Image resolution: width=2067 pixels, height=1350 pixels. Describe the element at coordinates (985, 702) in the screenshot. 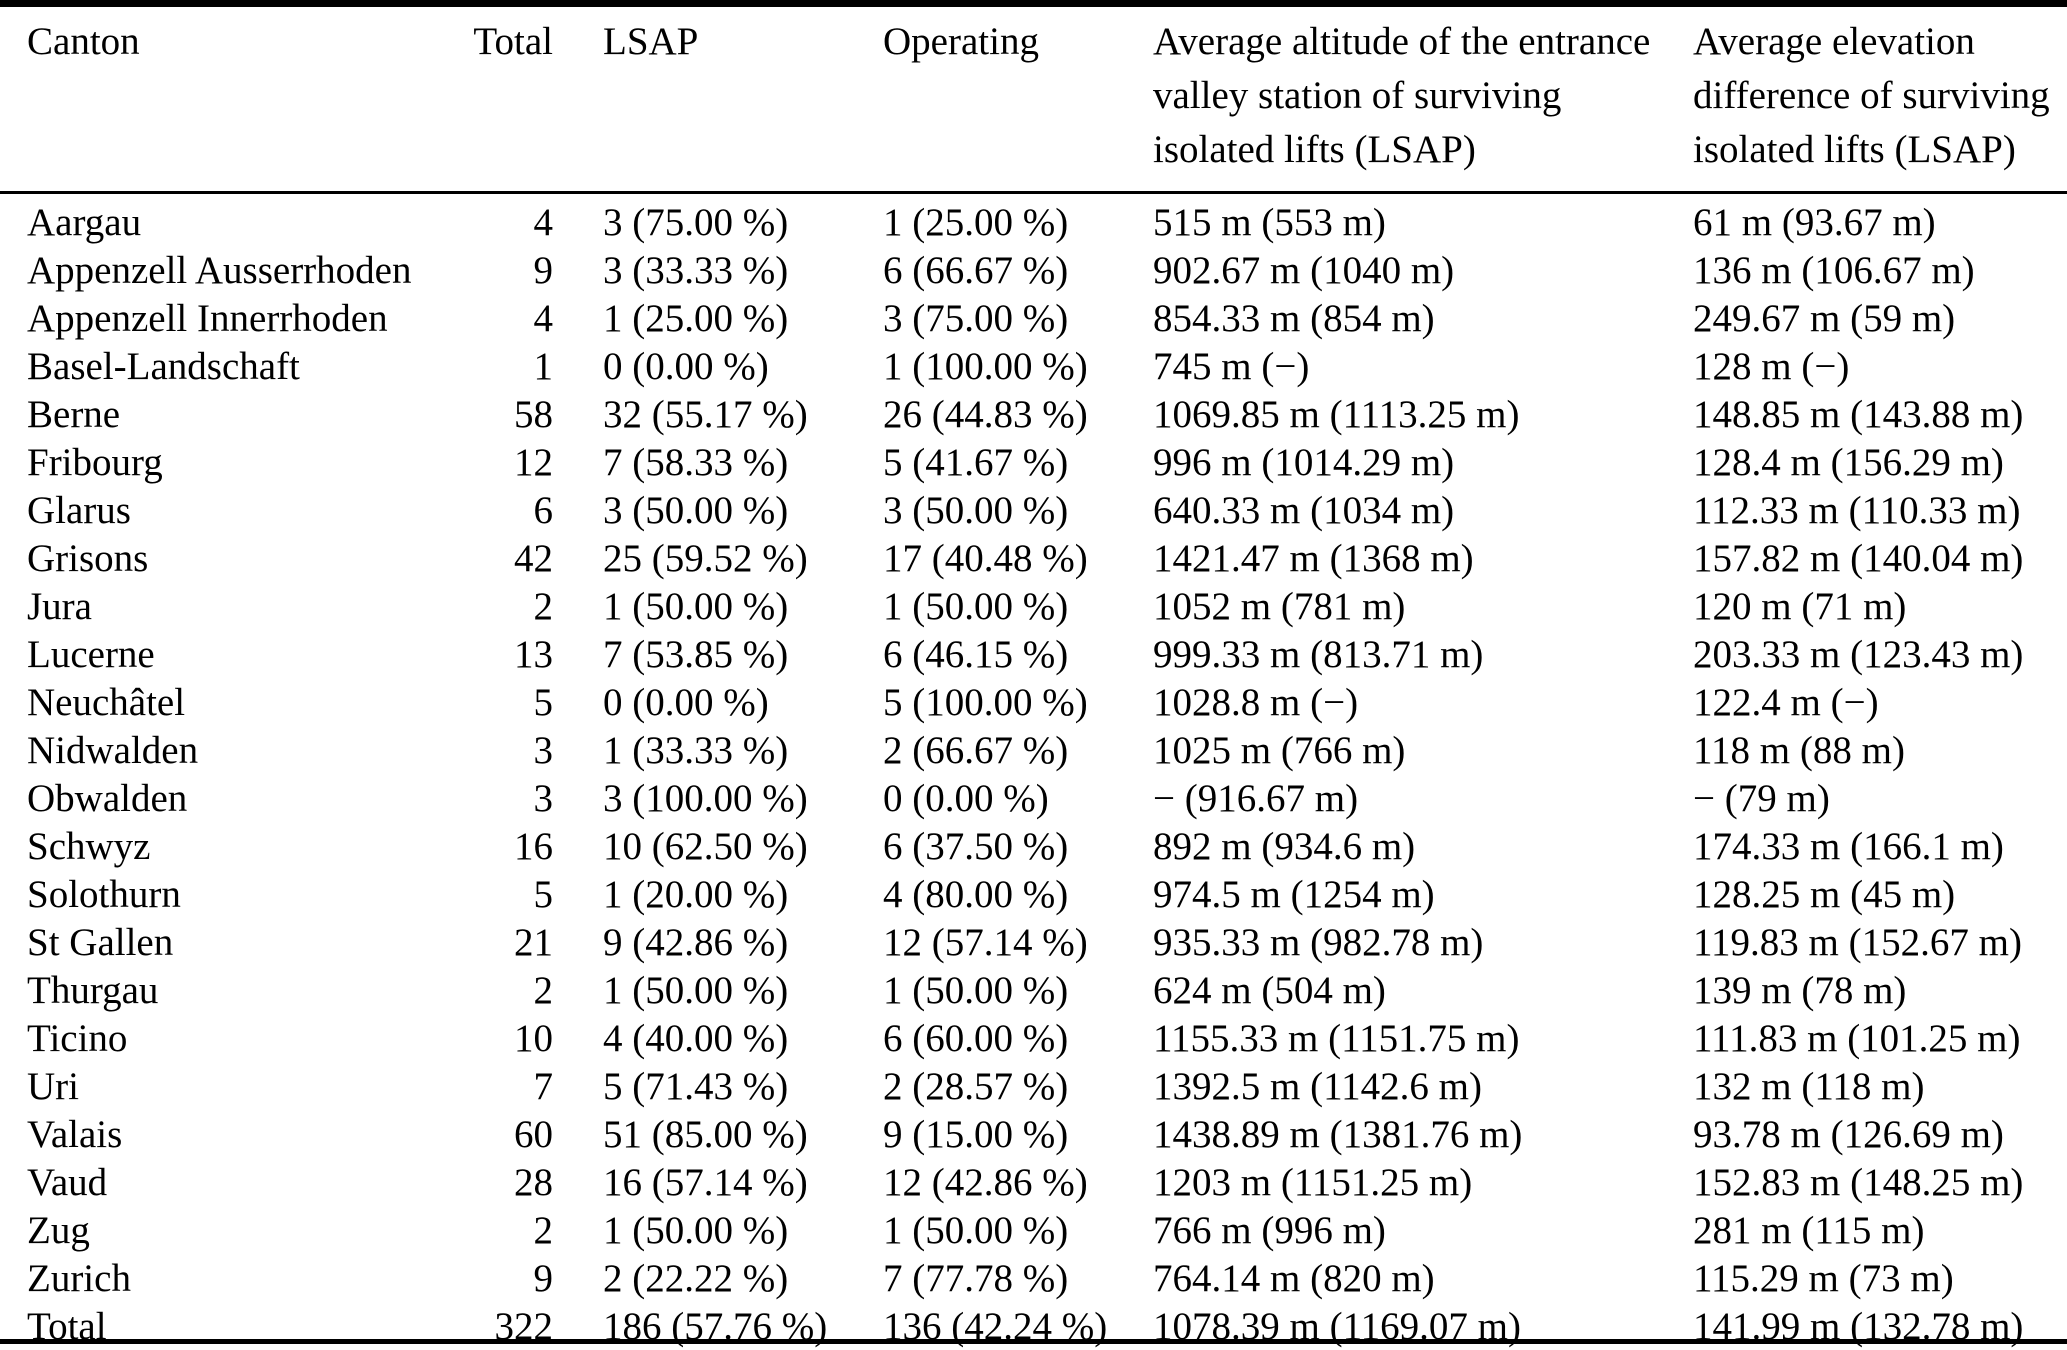

I see `cell-operating: 5 (100.00 %)` at that location.